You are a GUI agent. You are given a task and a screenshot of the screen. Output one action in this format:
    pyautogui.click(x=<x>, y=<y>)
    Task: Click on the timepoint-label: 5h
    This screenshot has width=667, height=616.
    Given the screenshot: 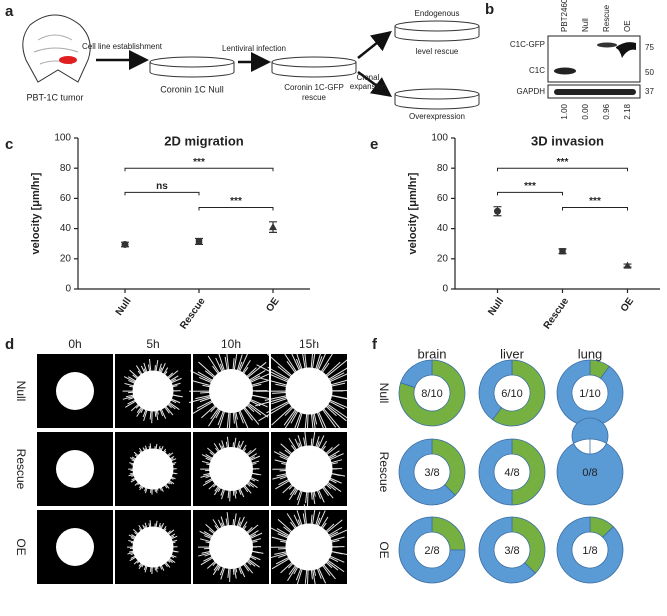 What is the action you would take?
    pyautogui.click(x=152, y=344)
    